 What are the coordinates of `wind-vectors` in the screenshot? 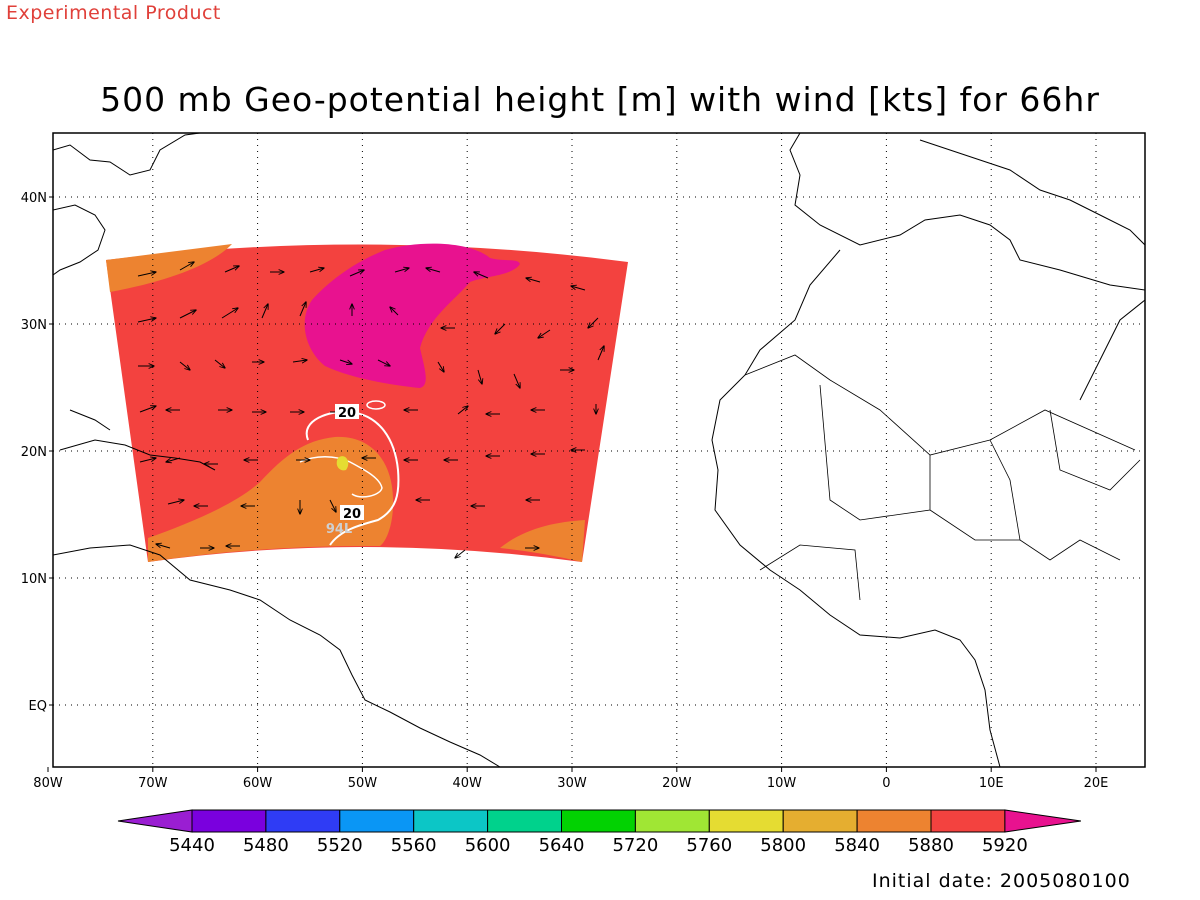 It's located at (370, 410).